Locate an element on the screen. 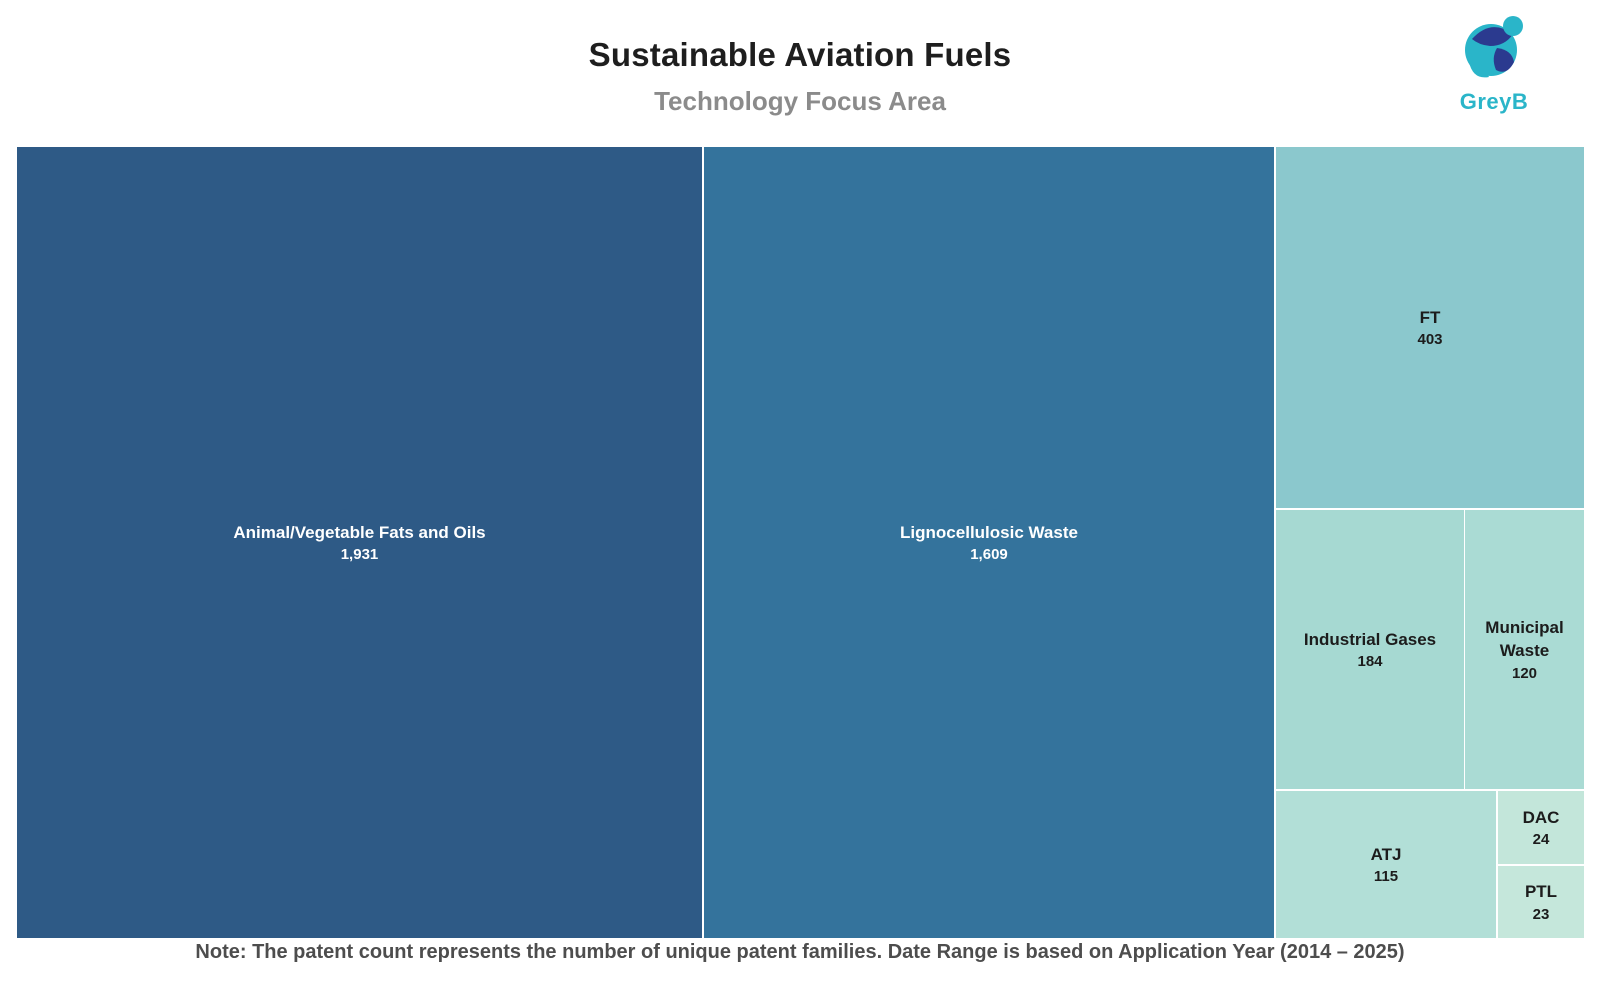  cell-value: 403 is located at coordinates (1430, 340).